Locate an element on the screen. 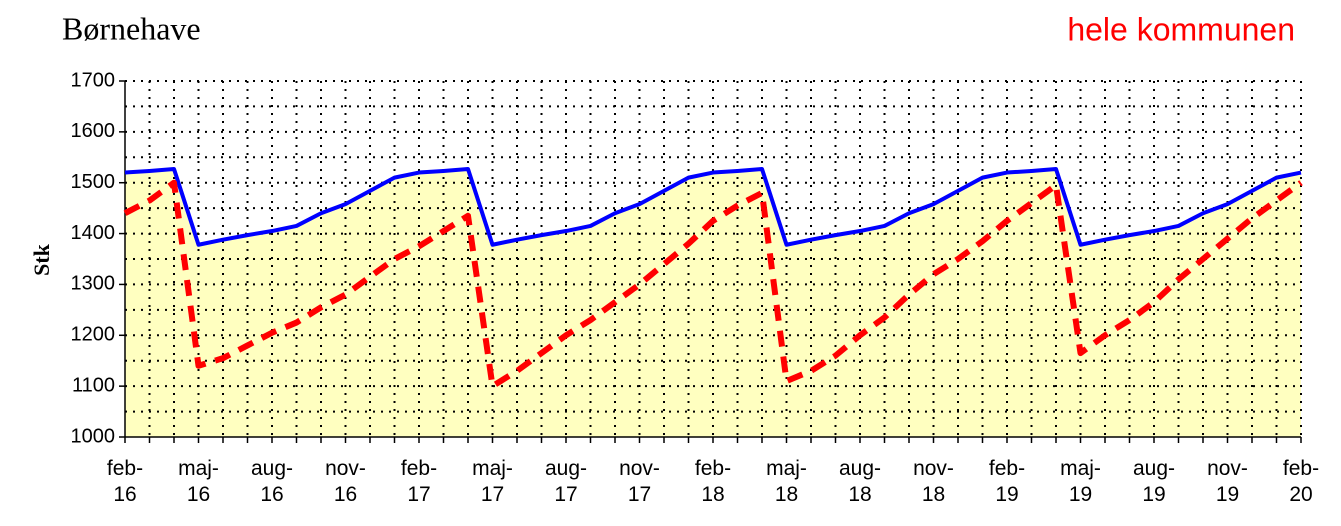 Image resolution: width=1341 pixels, height=526 pixels. x-tick-label: nov-19 is located at coordinates (1227, 481).